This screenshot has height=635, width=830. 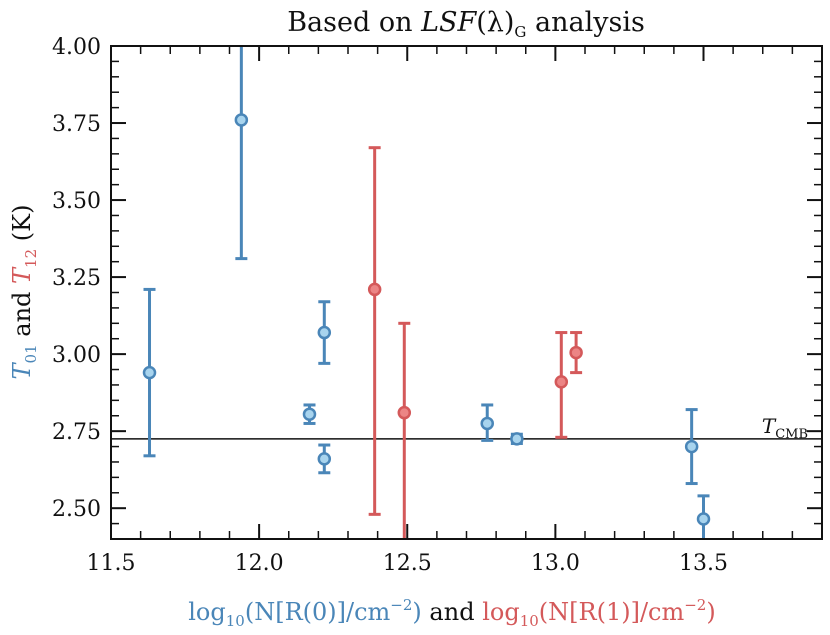 I want to click on y-tick-label: 3.00, so click(x=76, y=355).